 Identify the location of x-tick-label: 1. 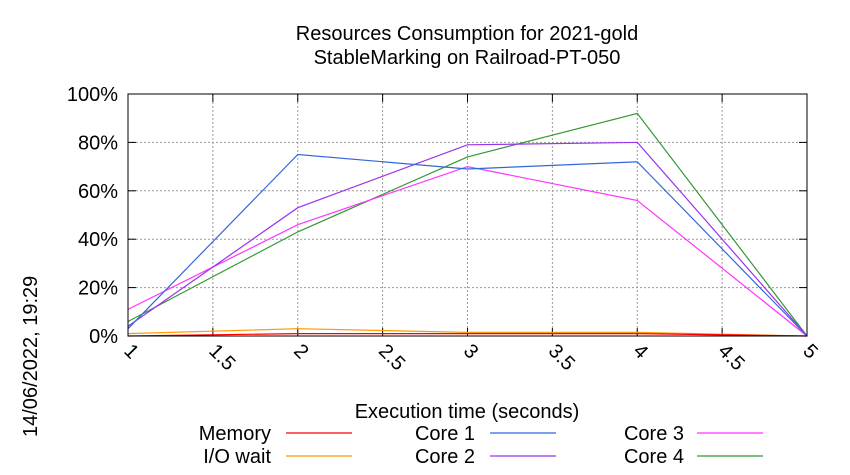
(130, 351).